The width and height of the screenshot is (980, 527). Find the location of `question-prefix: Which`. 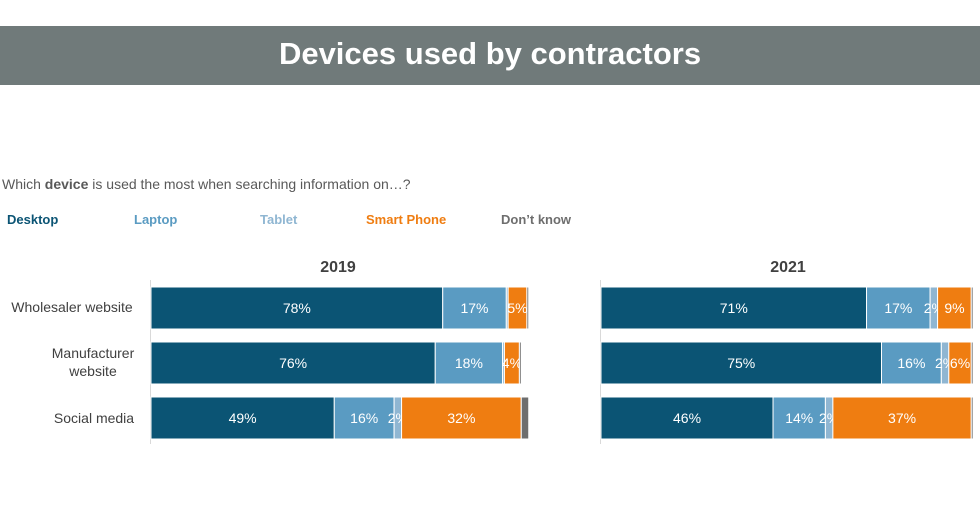

question-prefix: Which is located at coordinates (23, 184).